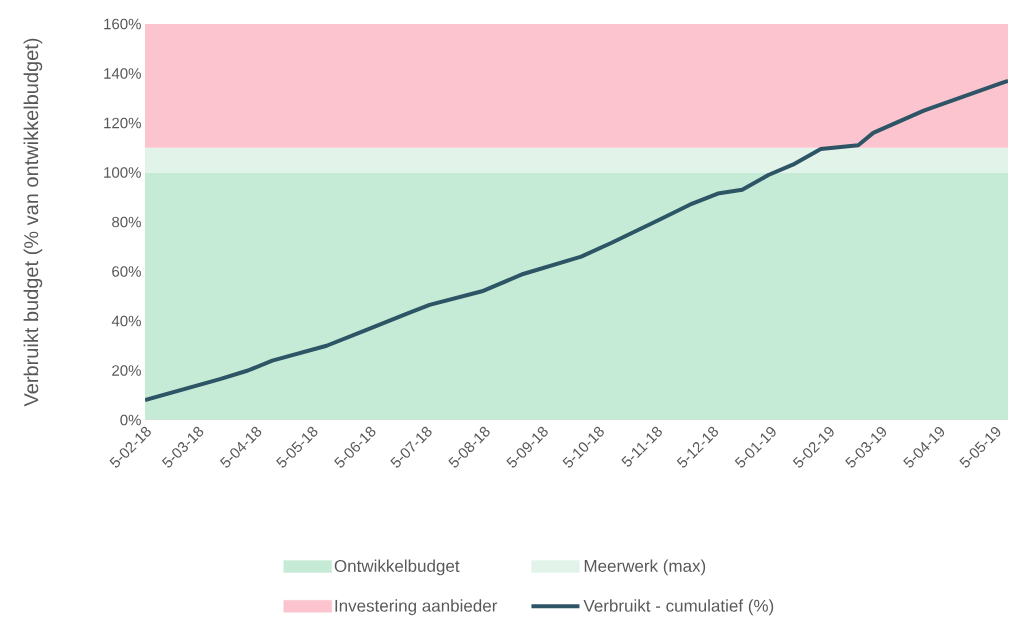  I want to click on y-tick-label: 140%, so click(122, 73).